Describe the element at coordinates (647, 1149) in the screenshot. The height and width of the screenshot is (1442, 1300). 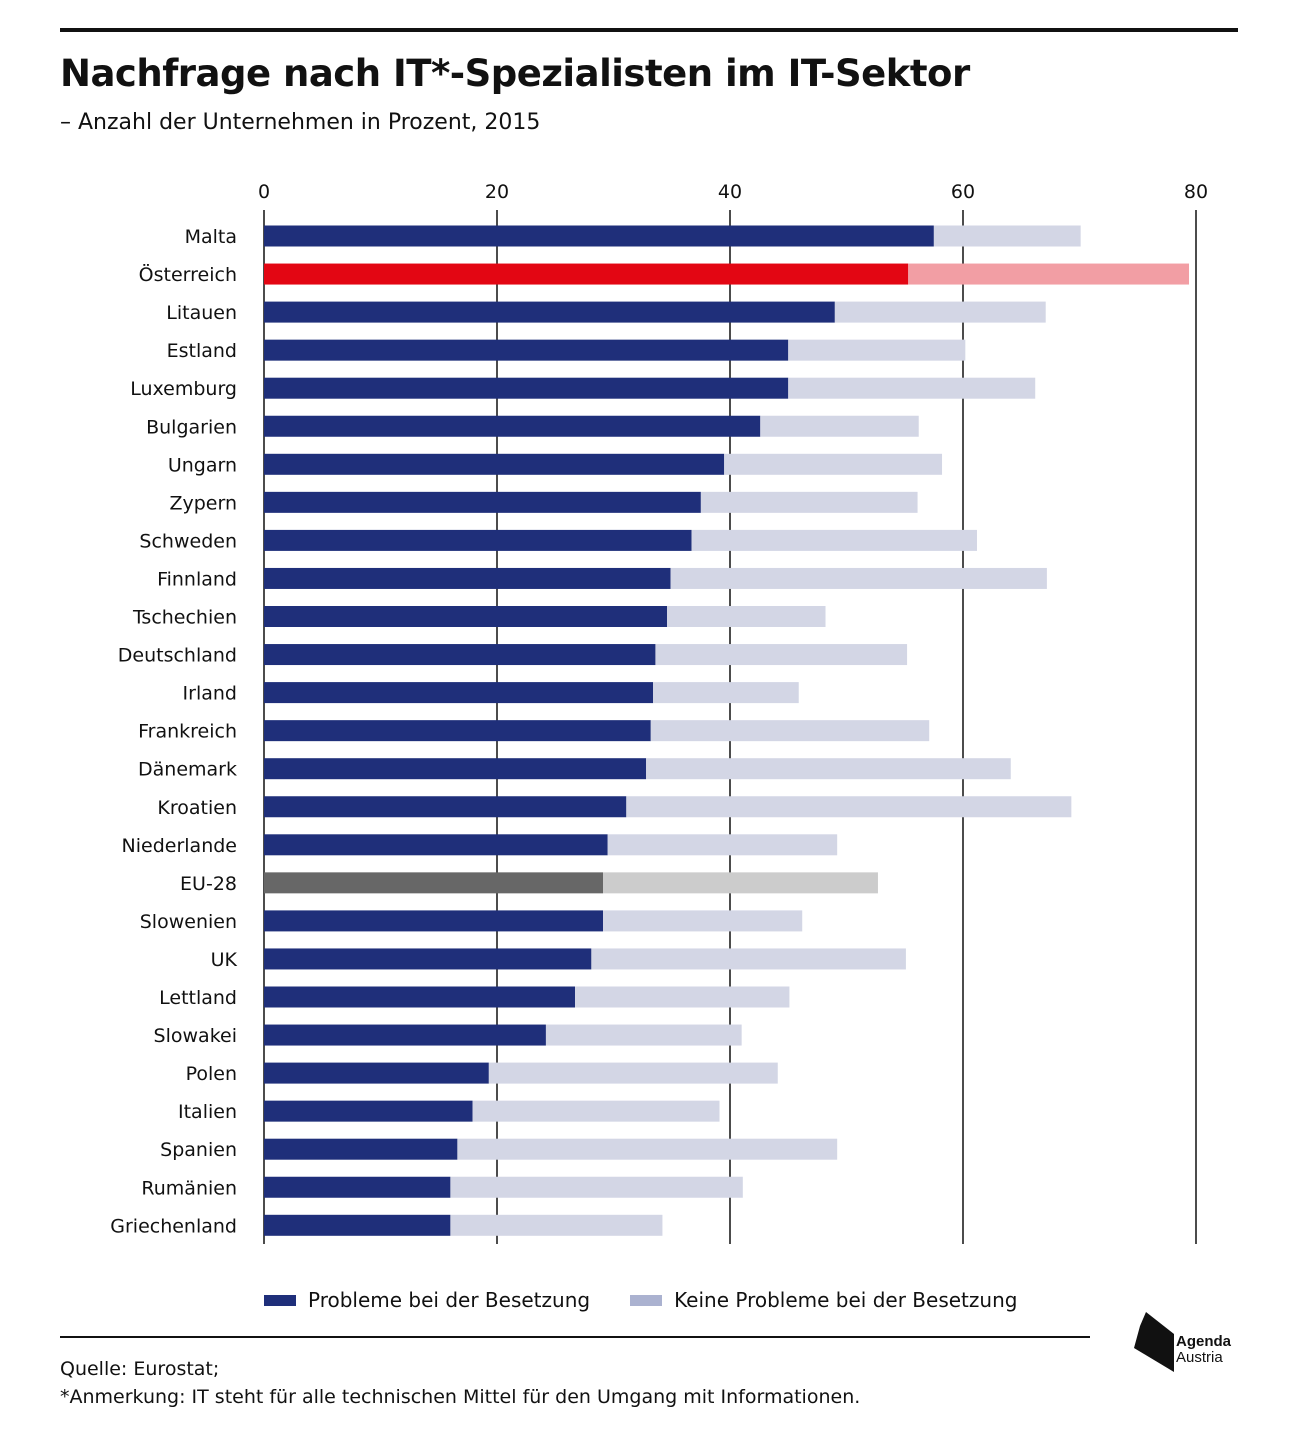
I see `bar-spanien-keine-probleme` at that location.